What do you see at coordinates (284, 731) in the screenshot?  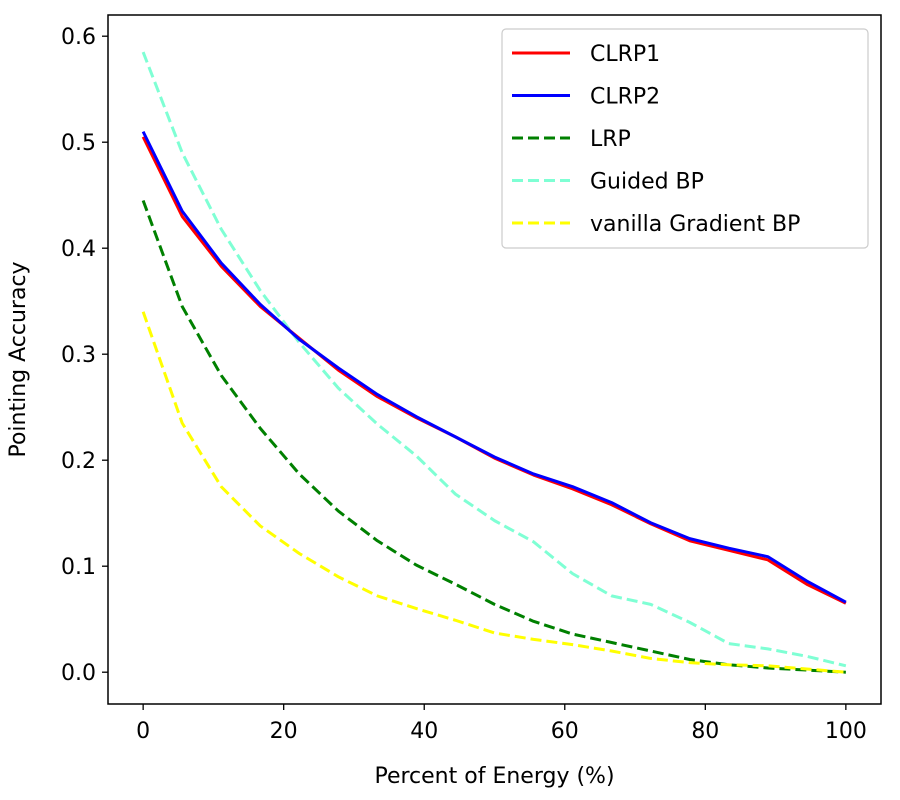 I see `x-tick-label: 20` at bounding box center [284, 731].